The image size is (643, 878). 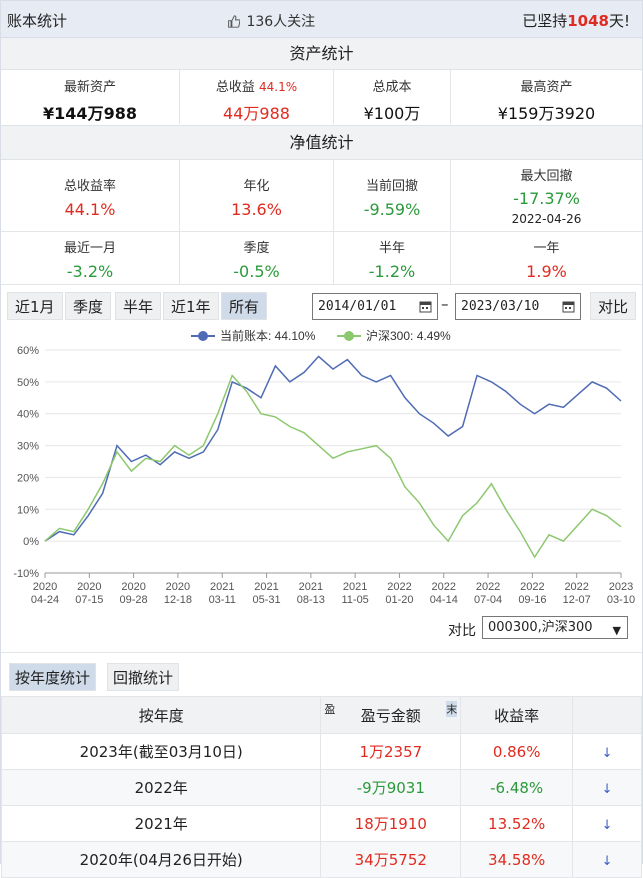 I want to click on legend-label: 沪深300: 4.49%, so click(x=408, y=336).